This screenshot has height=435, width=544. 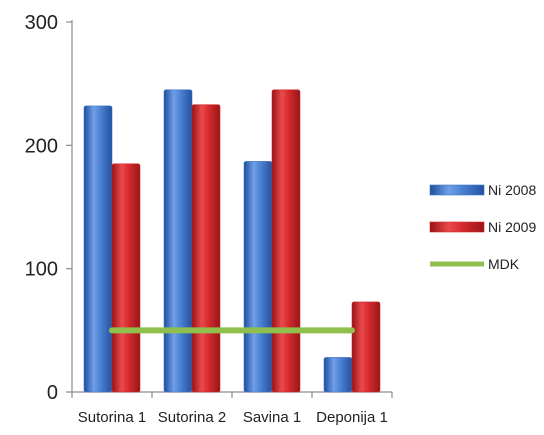 I want to click on x-tick-label: Sutorina 1, so click(x=112, y=417).